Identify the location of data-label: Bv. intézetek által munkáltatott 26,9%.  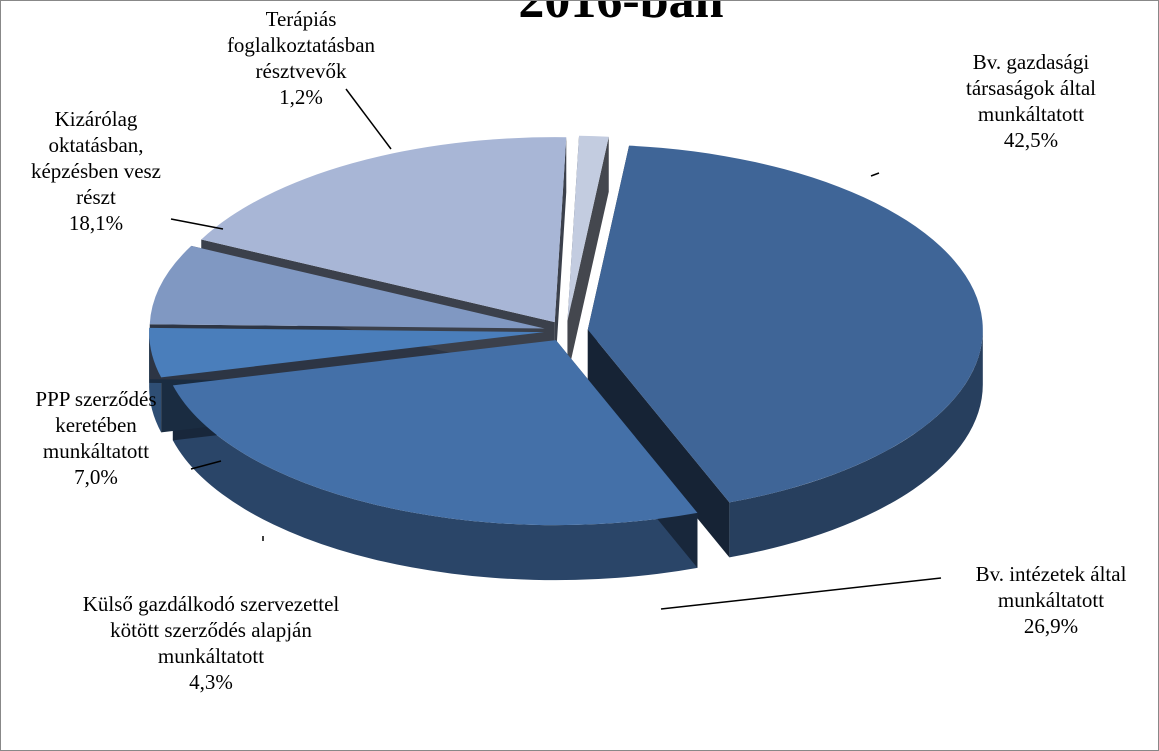
(1047, 600).